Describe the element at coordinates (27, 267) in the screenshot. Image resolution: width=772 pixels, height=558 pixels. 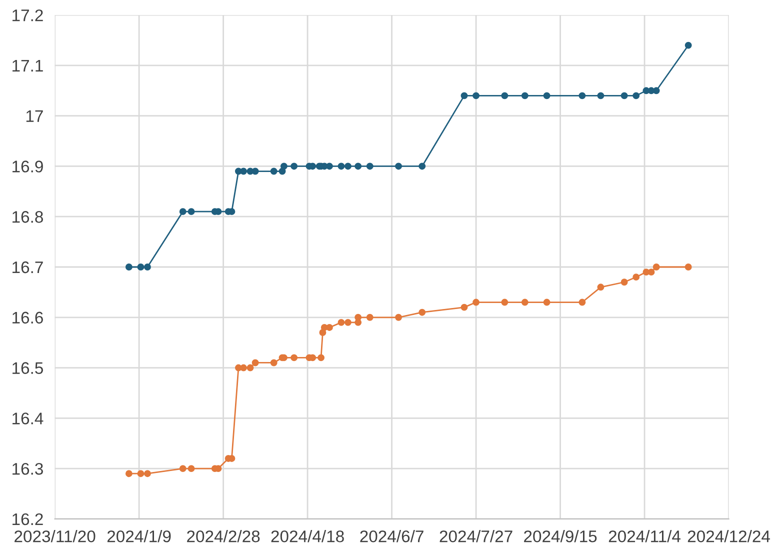
I see `y-tick-label: 16.7` at that location.